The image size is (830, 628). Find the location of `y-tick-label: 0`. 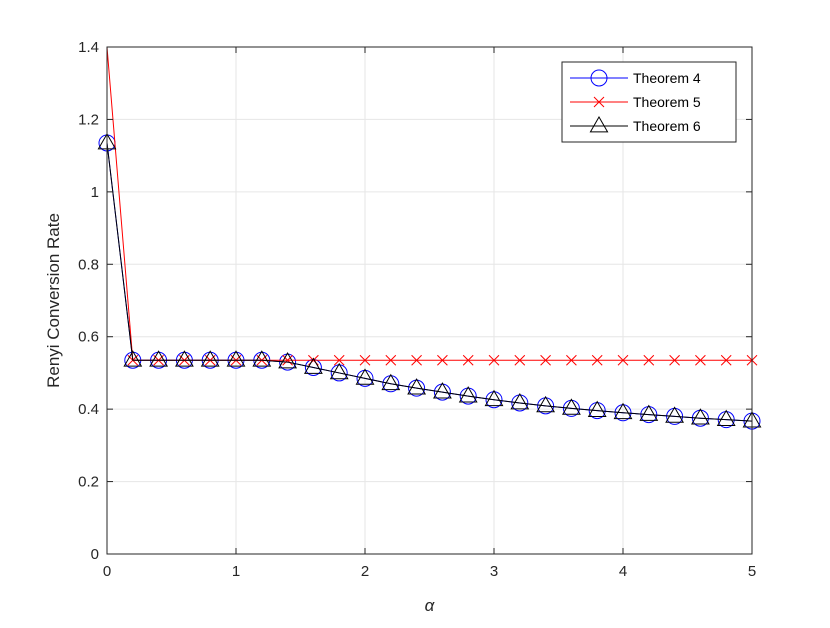

y-tick-label: 0 is located at coordinates (95, 554).